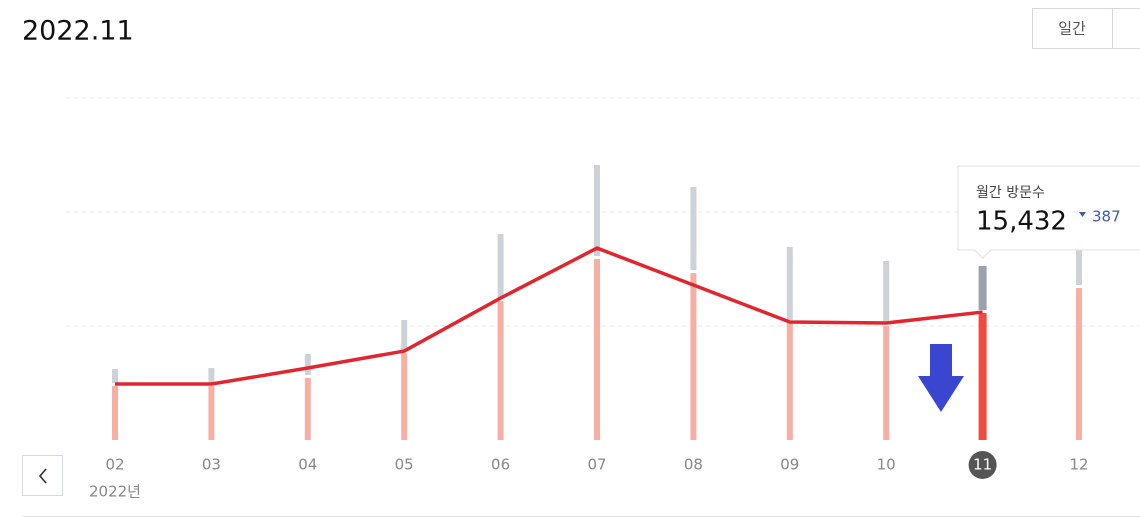  I want to click on year-label: 2022년, so click(115, 492).